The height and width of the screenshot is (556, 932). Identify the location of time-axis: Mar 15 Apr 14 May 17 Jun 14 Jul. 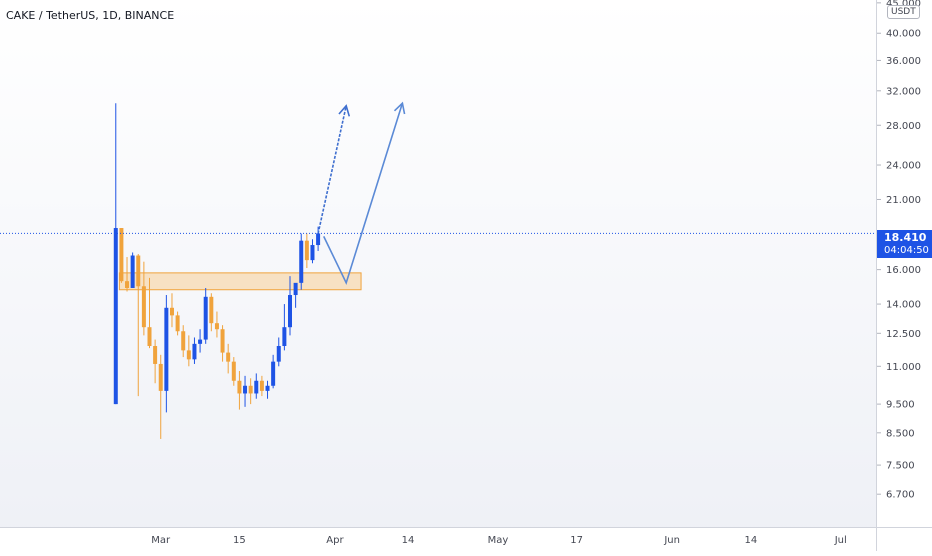
(438, 539).